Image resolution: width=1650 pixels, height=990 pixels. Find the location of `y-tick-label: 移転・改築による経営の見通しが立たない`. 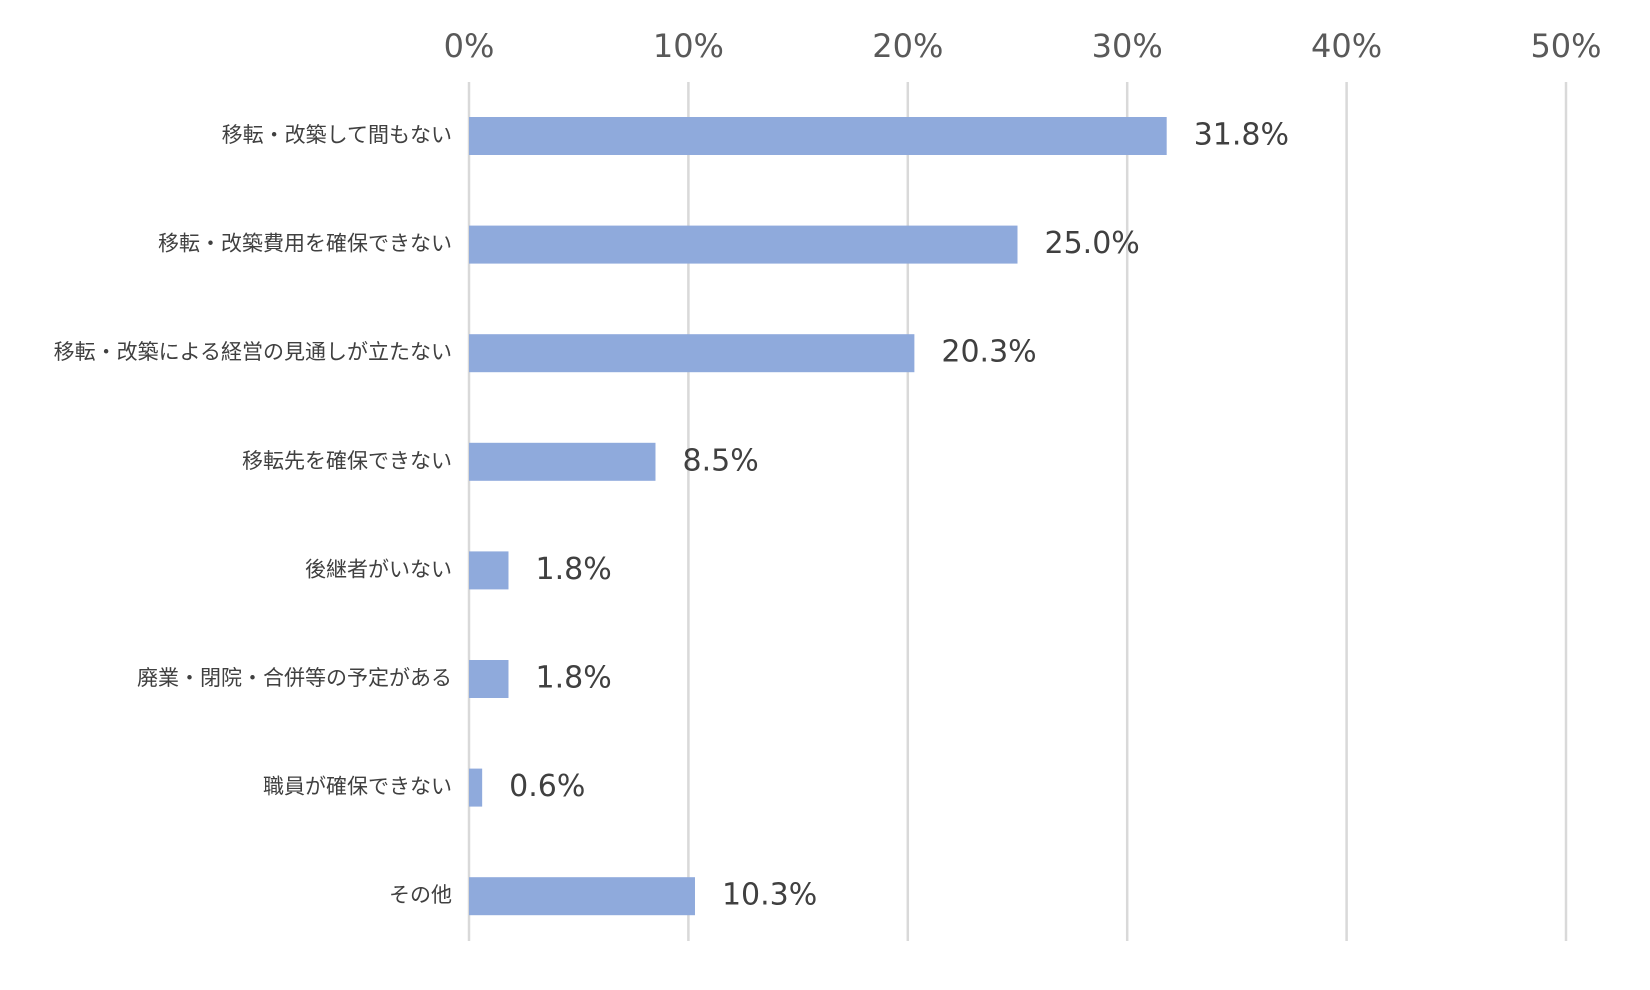

y-tick-label: 移転・改築による経営の見通しが立たない is located at coordinates (253, 352).